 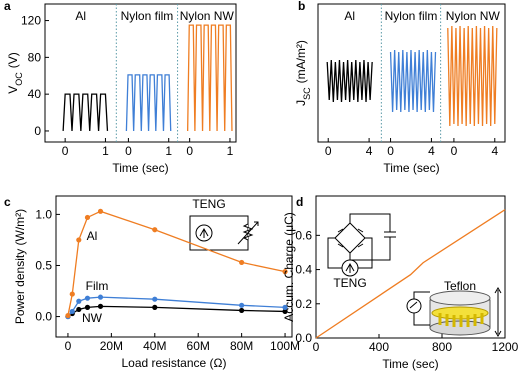 I want to click on nanowire-rods, so click(x=461, y=320).